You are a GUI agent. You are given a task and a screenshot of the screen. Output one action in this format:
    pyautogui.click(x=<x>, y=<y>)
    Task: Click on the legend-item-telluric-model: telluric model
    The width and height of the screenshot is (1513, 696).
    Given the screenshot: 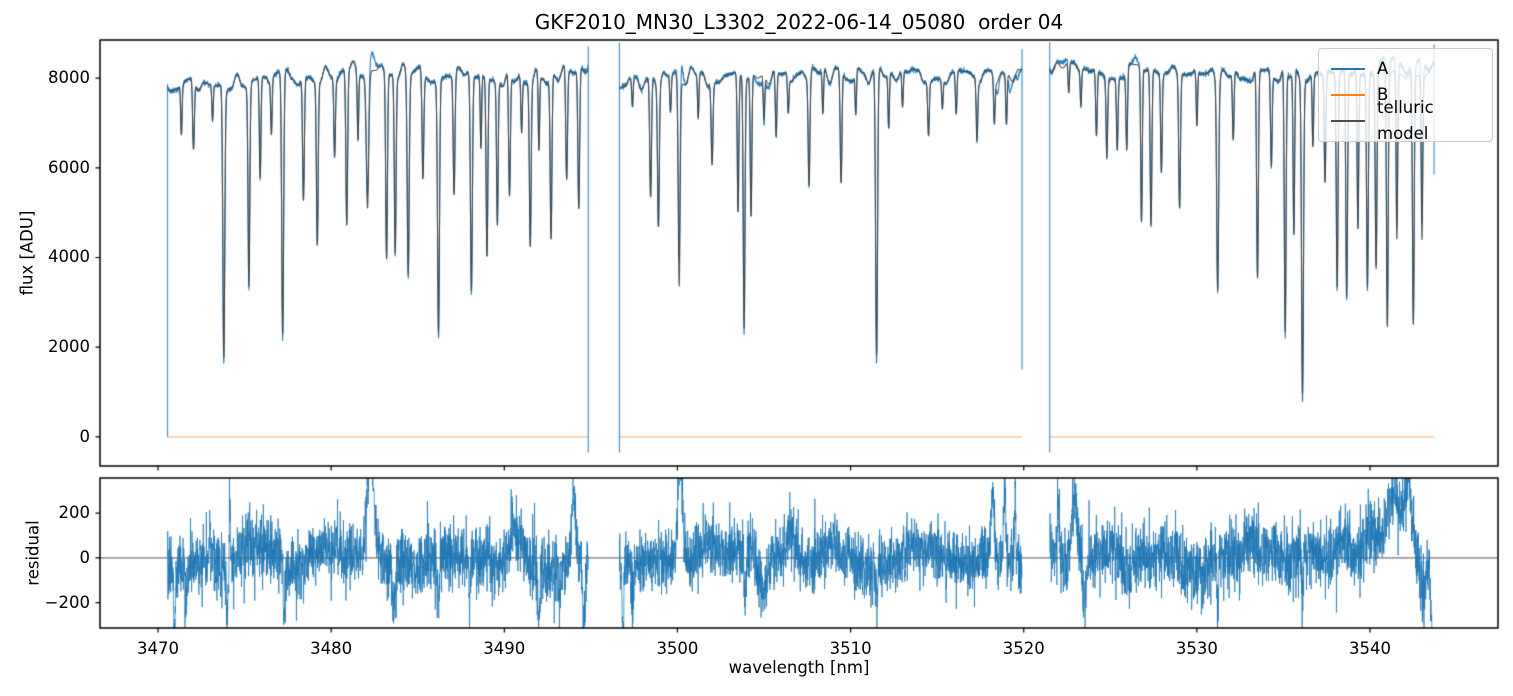 What is the action you would take?
    pyautogui.click(x=1406, y=120)
    